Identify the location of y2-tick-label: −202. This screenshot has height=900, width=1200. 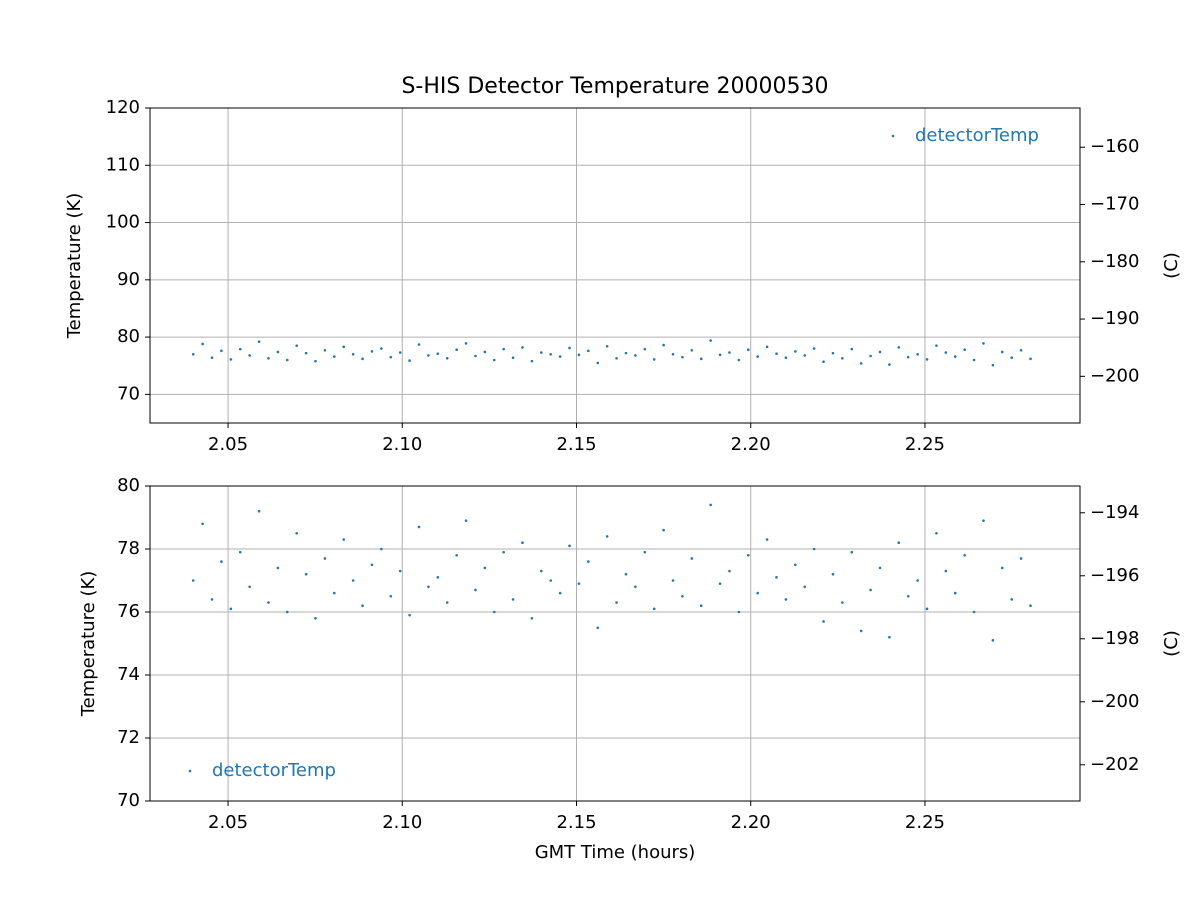
(1114, 764).